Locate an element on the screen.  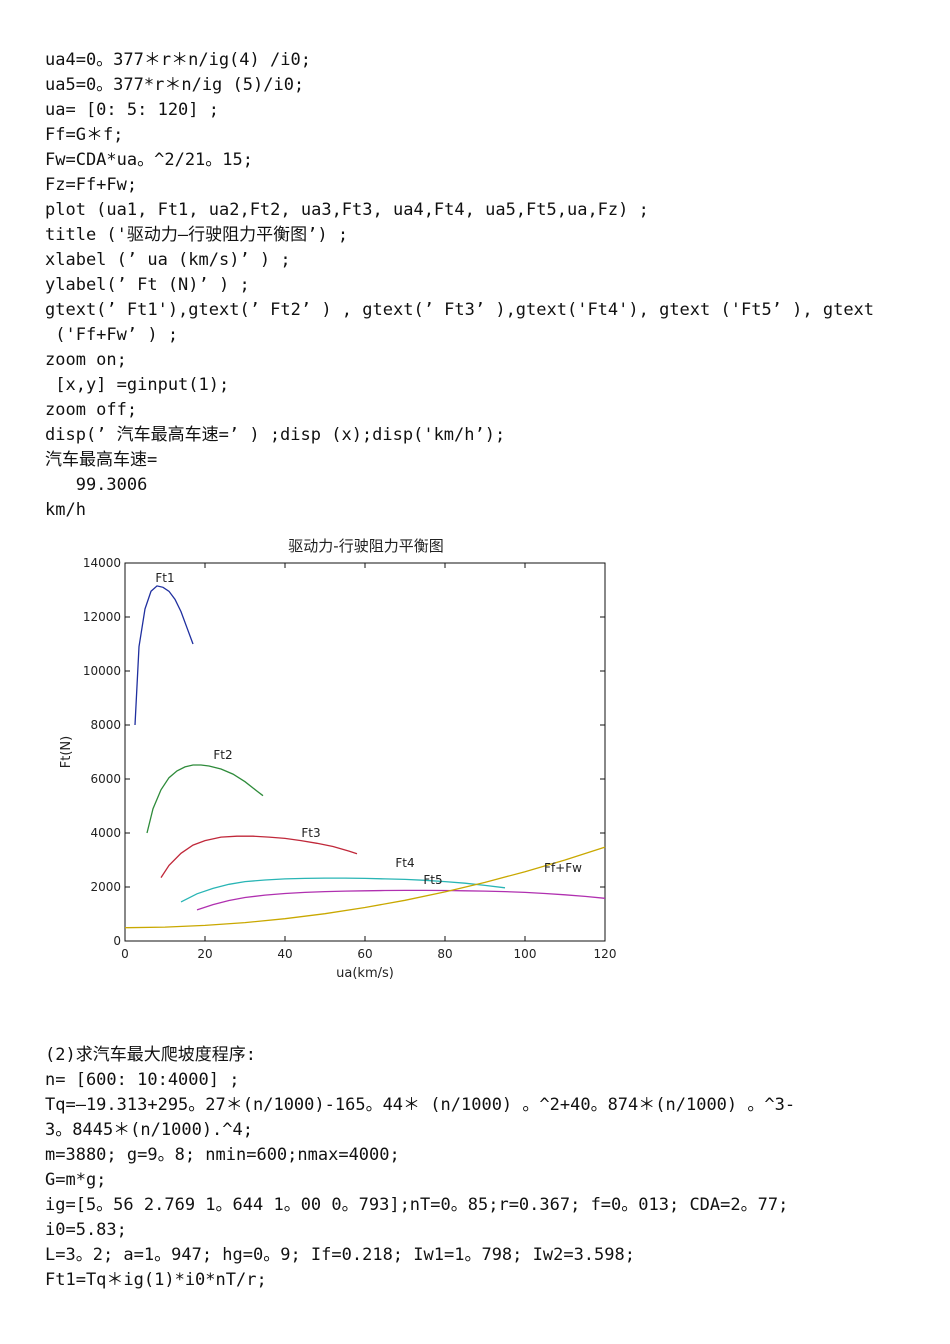
code-line: G=m*g; is located at coordinates (76, 1180).